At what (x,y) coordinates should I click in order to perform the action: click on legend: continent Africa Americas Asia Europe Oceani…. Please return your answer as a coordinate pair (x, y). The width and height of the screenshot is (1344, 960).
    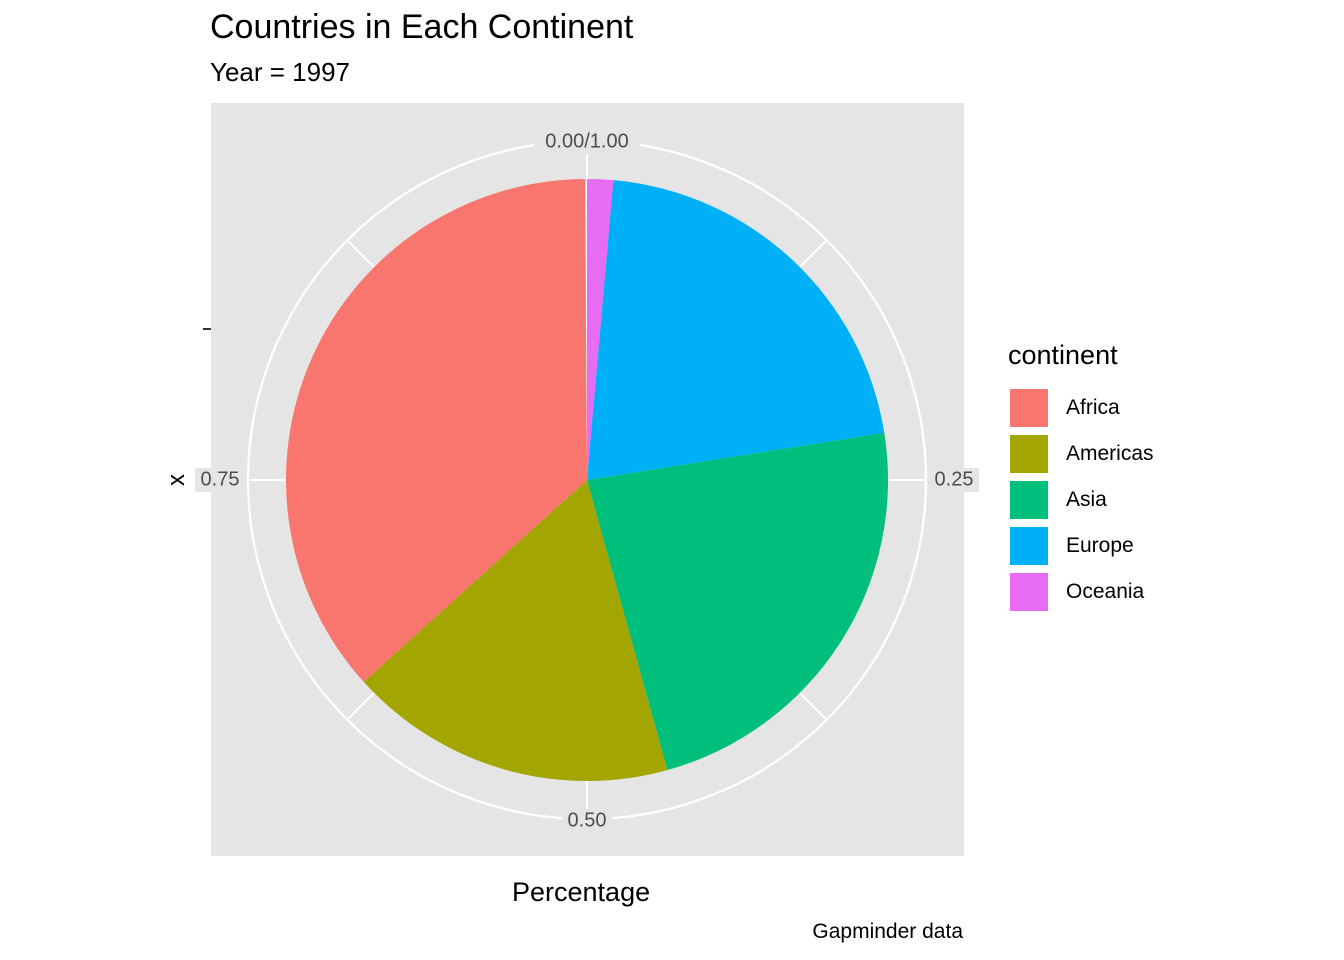
    Looking at the image, I should click on (1081, 477).